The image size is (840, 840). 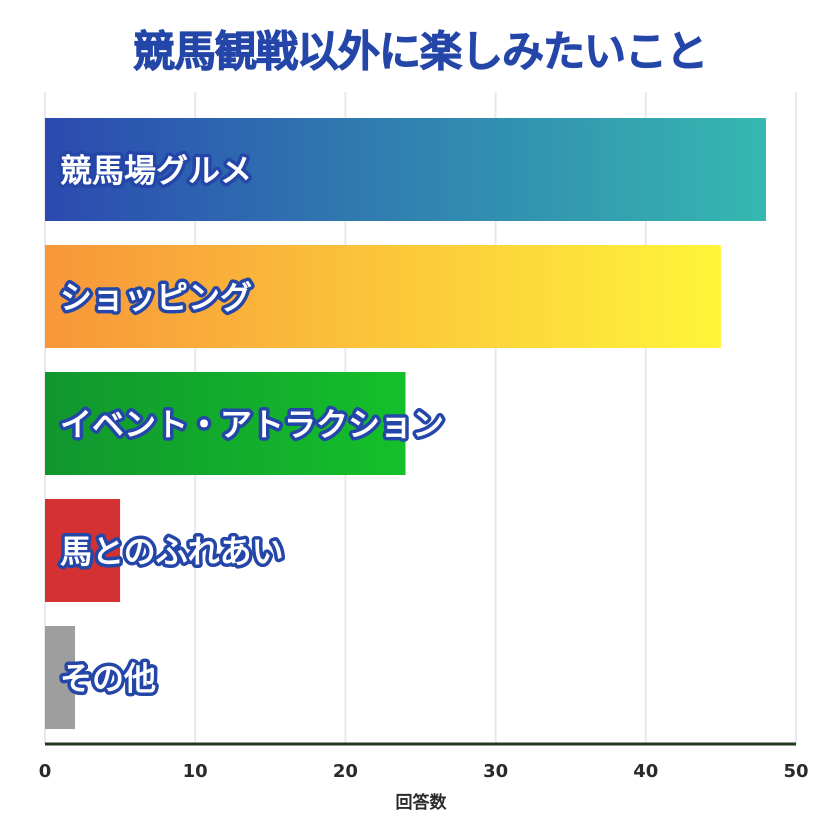 I want to click on bar-label: 馬とのふれあい, so click(x=172, y=552).